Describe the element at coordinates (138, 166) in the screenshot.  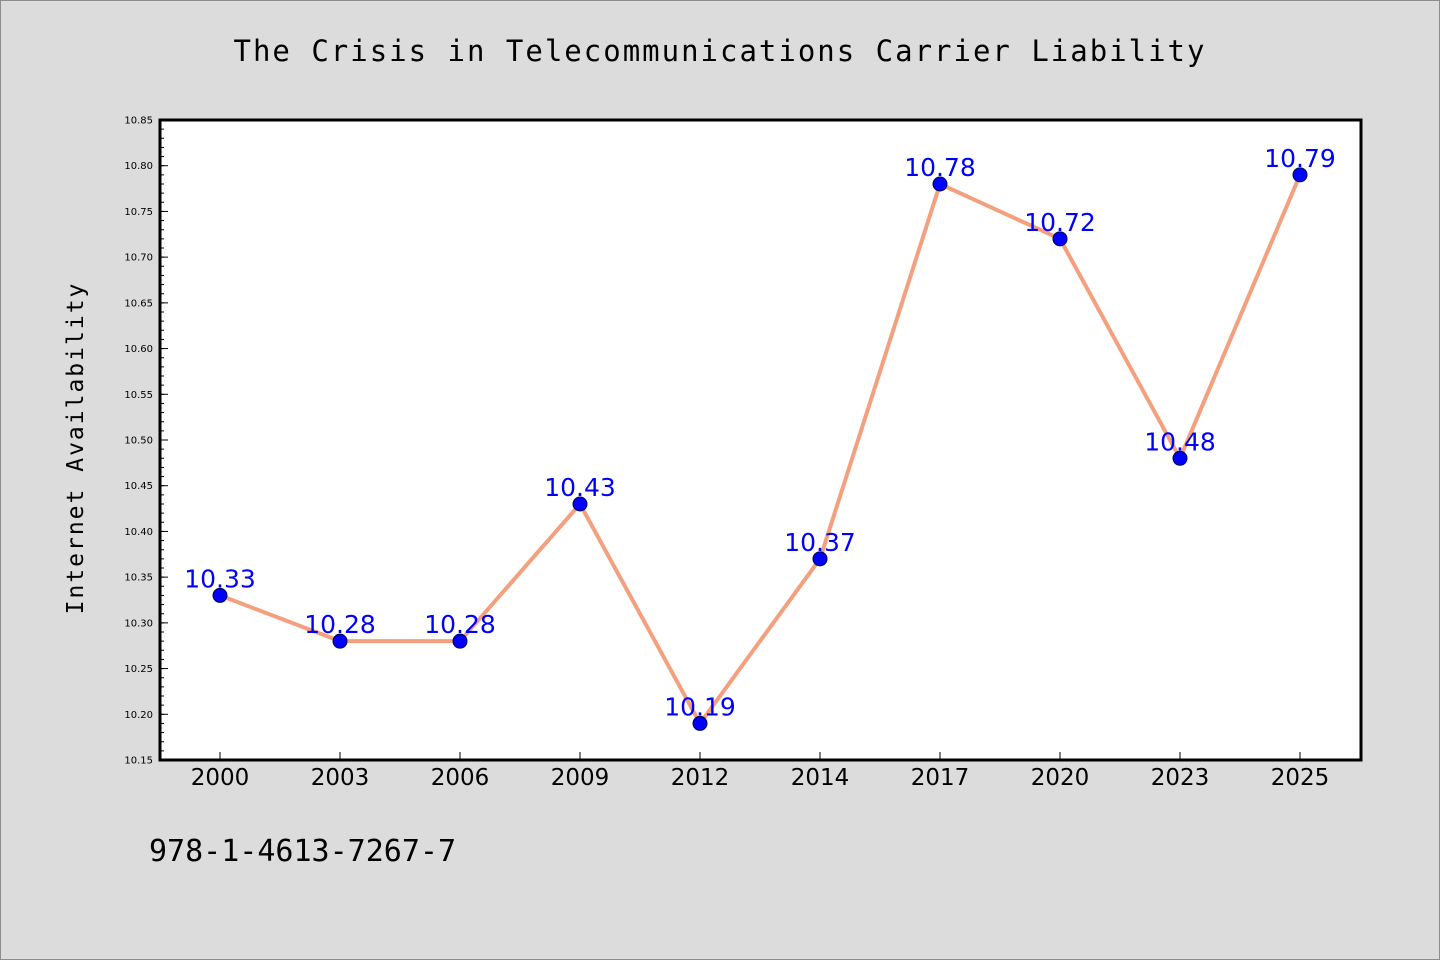
I see `y-tick-label: 10.80` at that location.